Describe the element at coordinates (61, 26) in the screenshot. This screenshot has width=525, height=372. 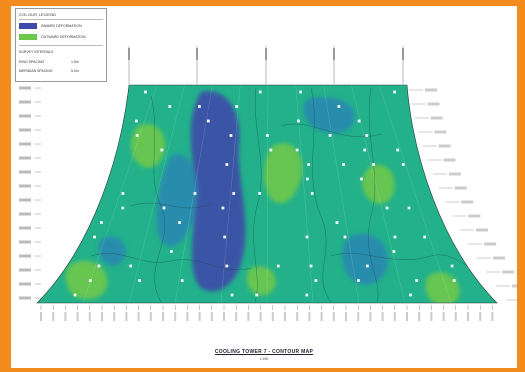
I see `inward-label: INWARD DEFORMATION` at that location.